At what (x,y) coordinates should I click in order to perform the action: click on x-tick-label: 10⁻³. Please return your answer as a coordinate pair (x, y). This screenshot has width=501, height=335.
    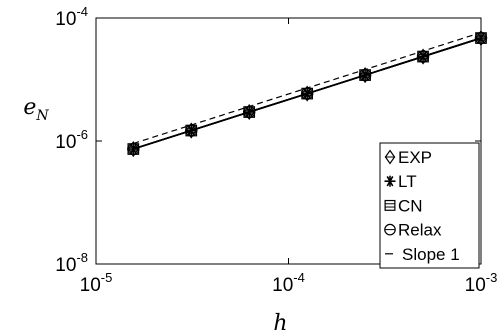
    Looking at the image, I should click on (481, 283).